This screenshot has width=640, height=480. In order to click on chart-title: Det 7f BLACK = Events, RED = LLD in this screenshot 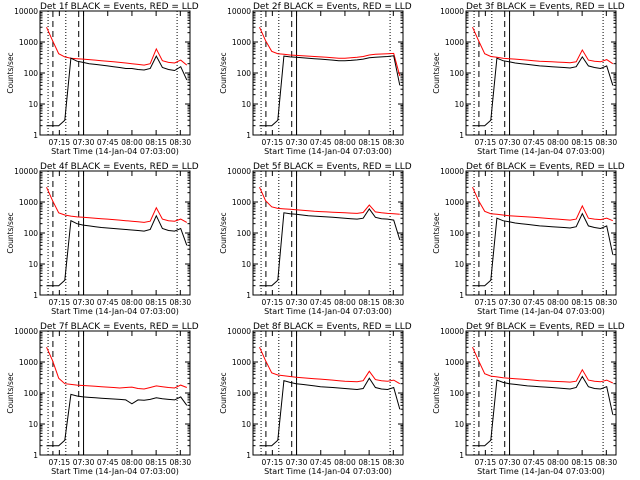, I will do `click(119, 327)`.